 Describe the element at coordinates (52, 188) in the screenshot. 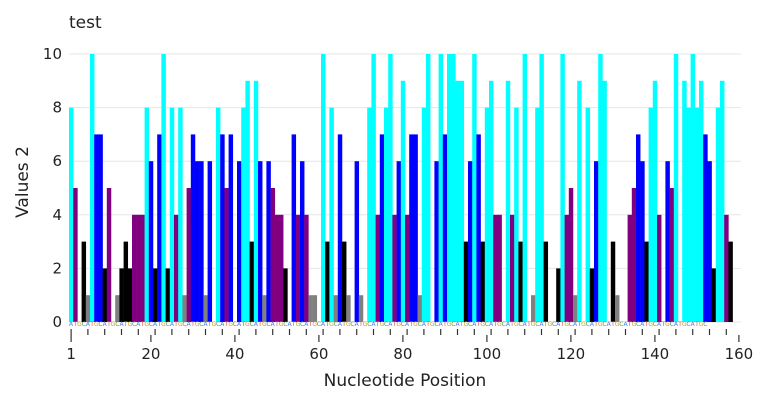

I see `y-axis-ticks: 0 2 4 6 8 10` at that location.